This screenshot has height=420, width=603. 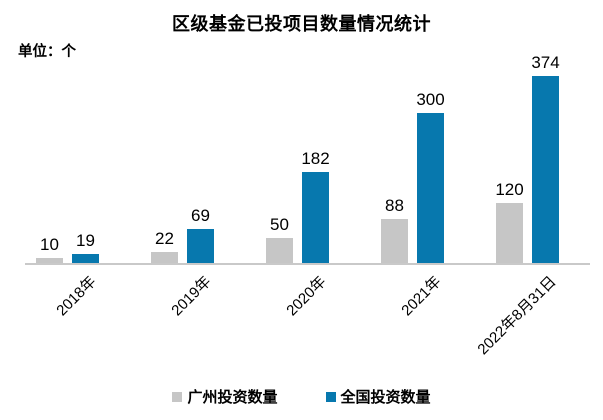 What do you see at coordinates (47, 52) in the screenshot?
I see `unit-label: 单位：个` at bounding box center [47, 52].